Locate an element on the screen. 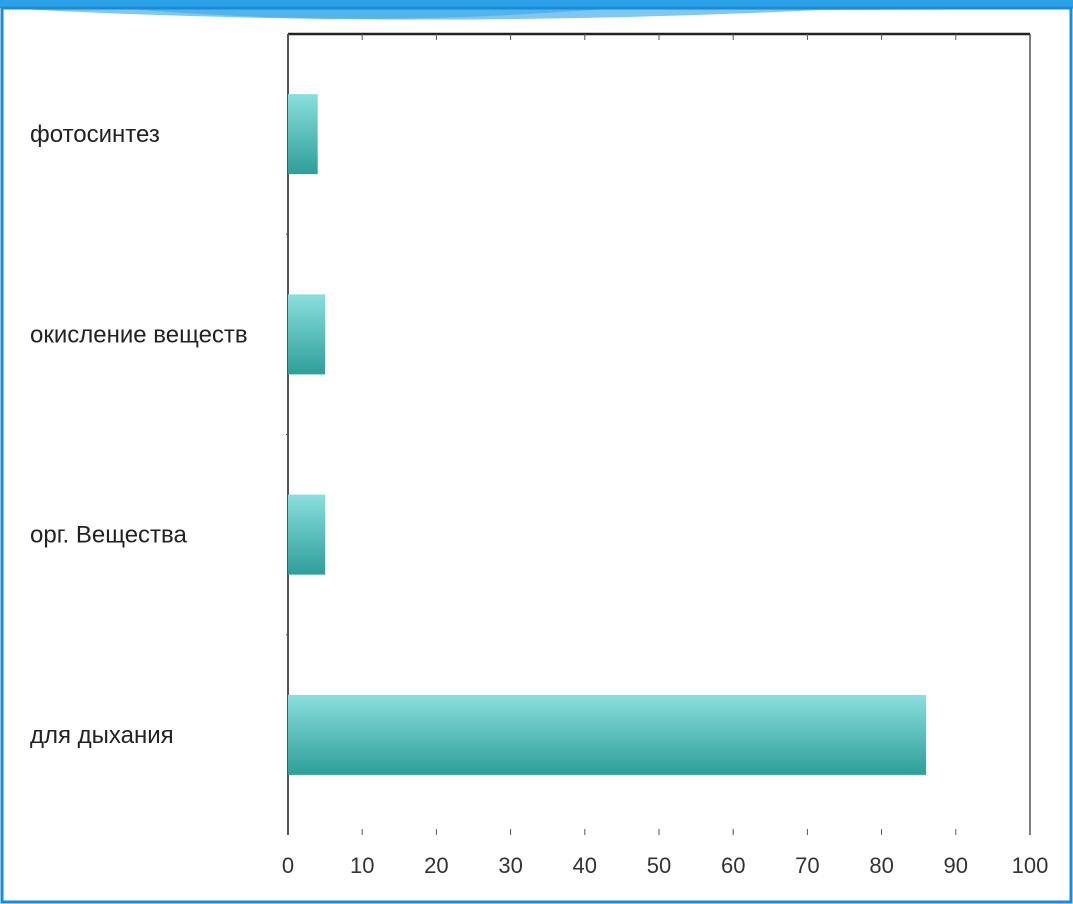 The width and height of the screenshot is (1073, 904). x-tick-label: 20 is located at coordinates (436, 865).